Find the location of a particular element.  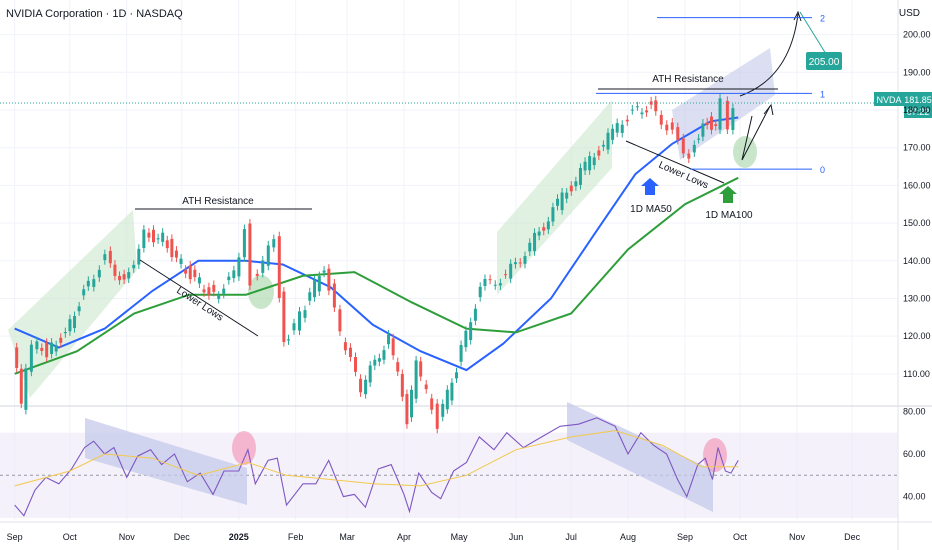

price-badge: NVDA 181.85 07:22 is located at coordinates (903, 105).